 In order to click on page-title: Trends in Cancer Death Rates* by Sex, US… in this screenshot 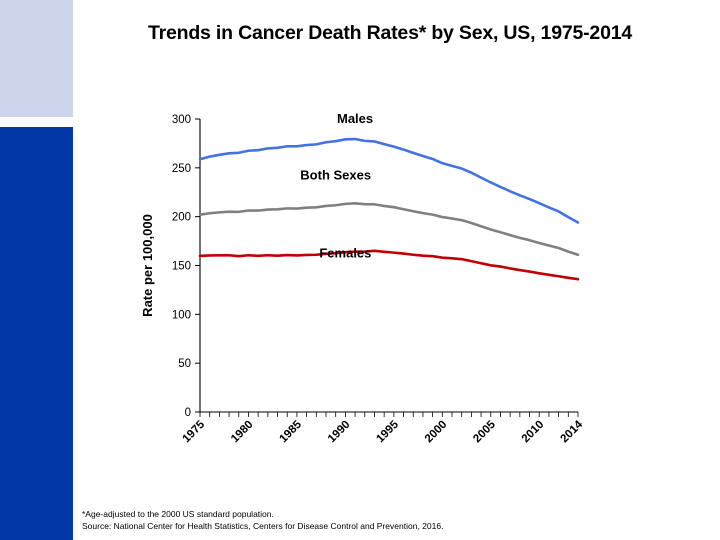, I will do `click(390, 33)`.